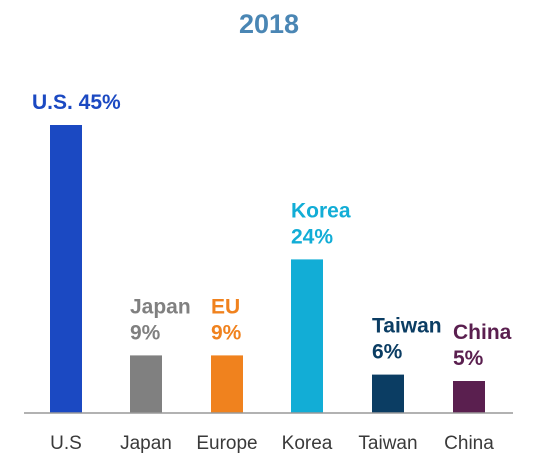  I want to click on x-tick-label-china: China, so click(469, 443).